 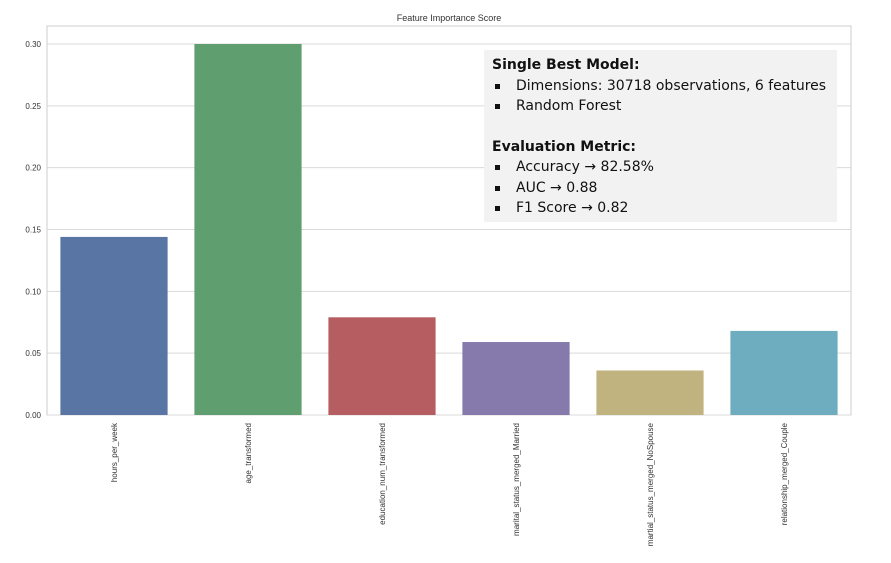 I want to click on y-tick-label: 0.30, so click(x=33, y=44).